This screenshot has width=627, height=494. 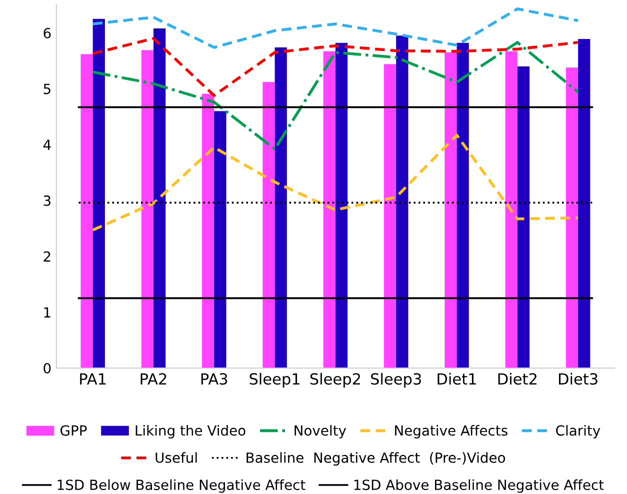 What do you see at coordinates (578, 431) in the screenshot?
I see `legend-label: Clarity` at bounding box center [578, 431].